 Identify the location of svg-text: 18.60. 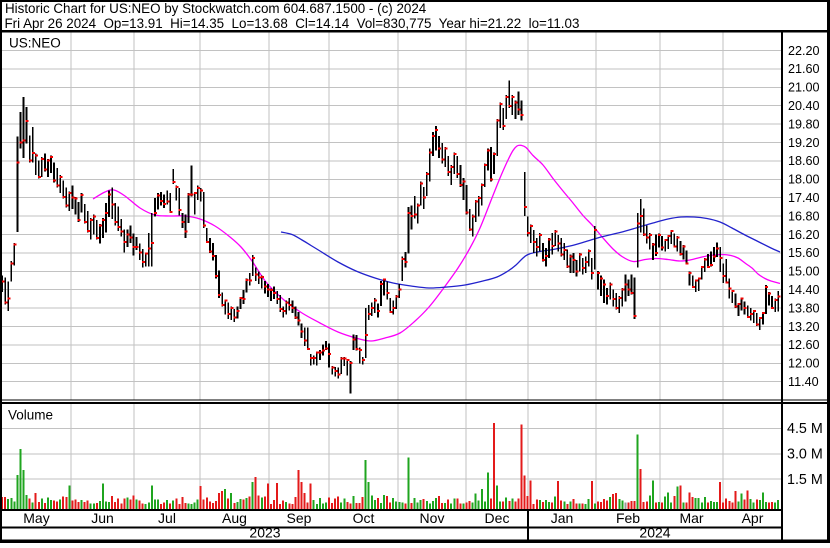
(804, 161).